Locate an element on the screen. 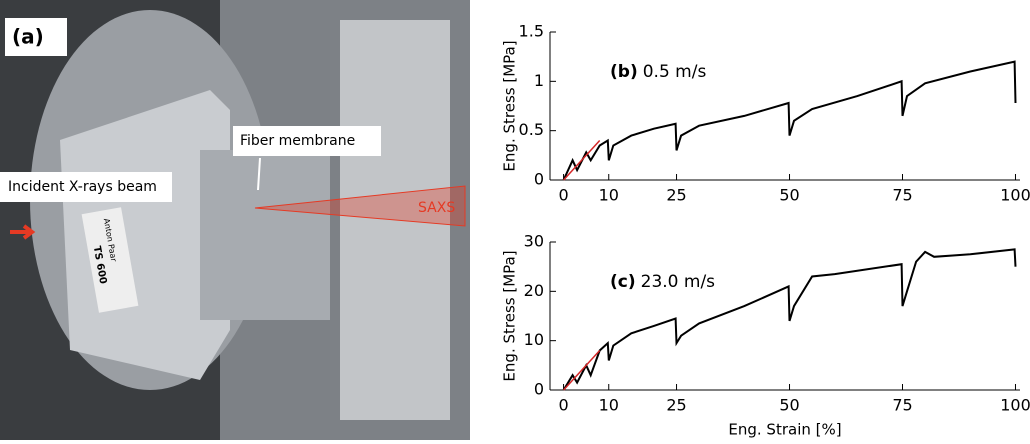  y-tick-label: 10 is located at coordinates (534, 339).